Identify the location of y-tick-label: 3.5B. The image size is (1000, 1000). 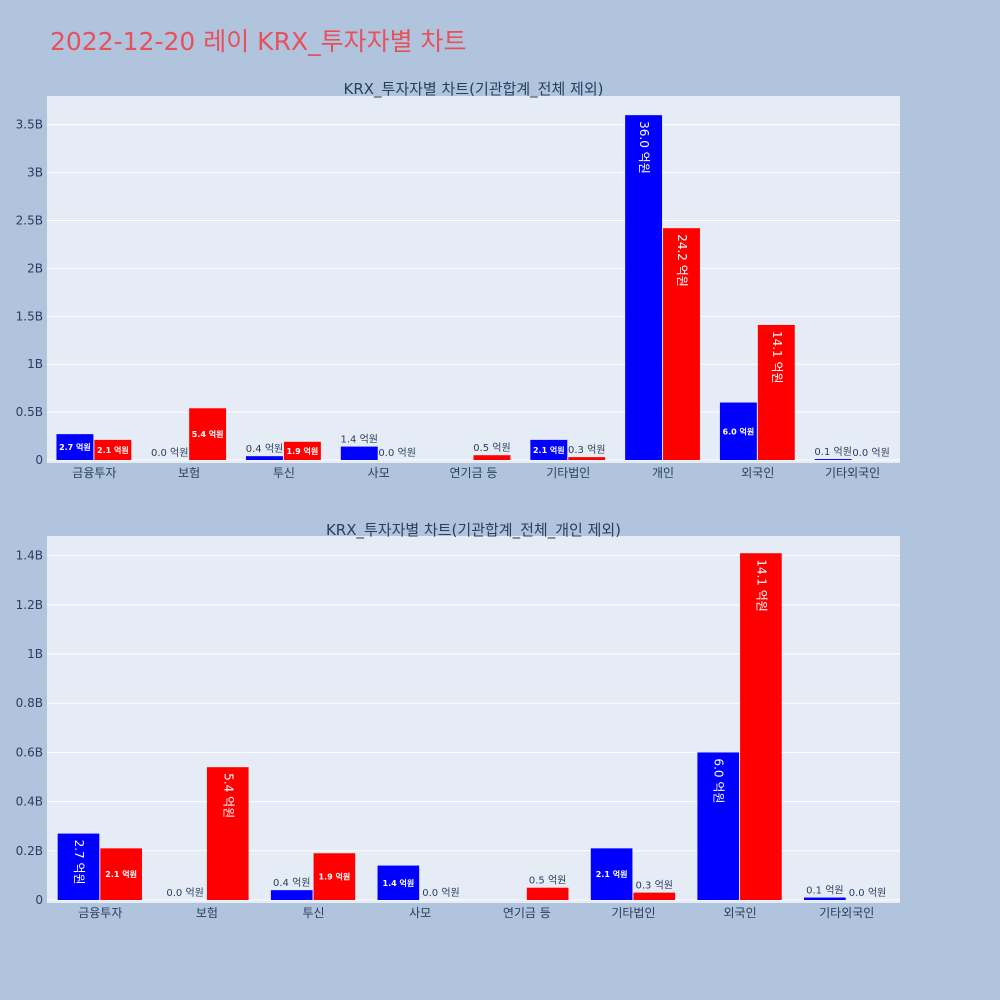
(29, 125).